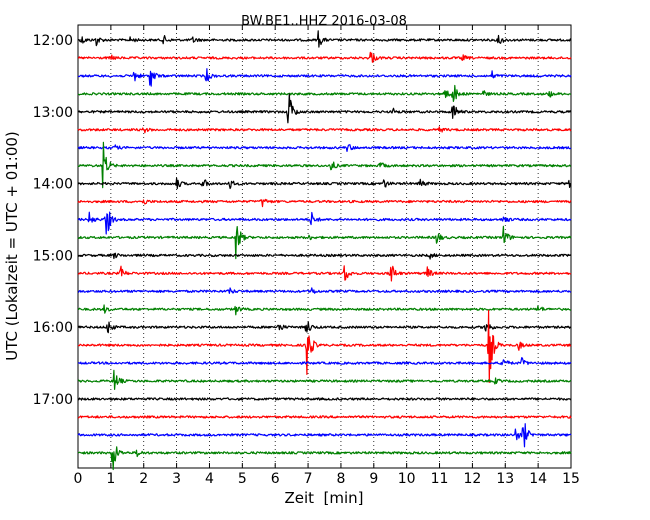 This screenshot has height=520, width=650. Describe the element at coordinates (53, 328) in the screenshot. I see `y-tick-label: 16:00` at that location.